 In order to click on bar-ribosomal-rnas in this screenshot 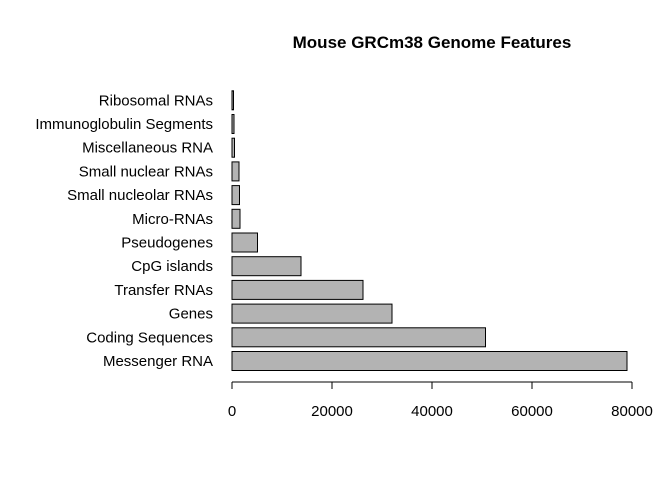, I will do `click(232, 100)`.